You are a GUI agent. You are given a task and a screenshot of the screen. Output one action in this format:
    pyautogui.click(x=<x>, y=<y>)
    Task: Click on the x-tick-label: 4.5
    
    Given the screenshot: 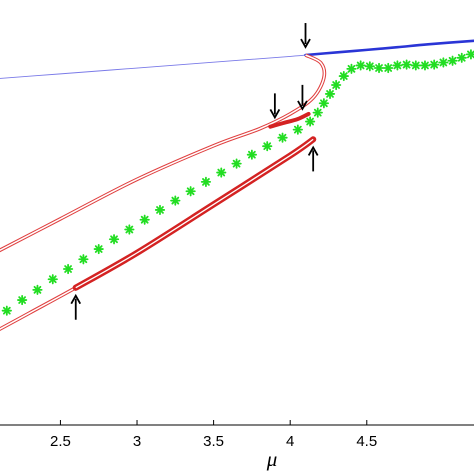 What is the action you would take?
    pyautogui.click(x=366, y=441)
    